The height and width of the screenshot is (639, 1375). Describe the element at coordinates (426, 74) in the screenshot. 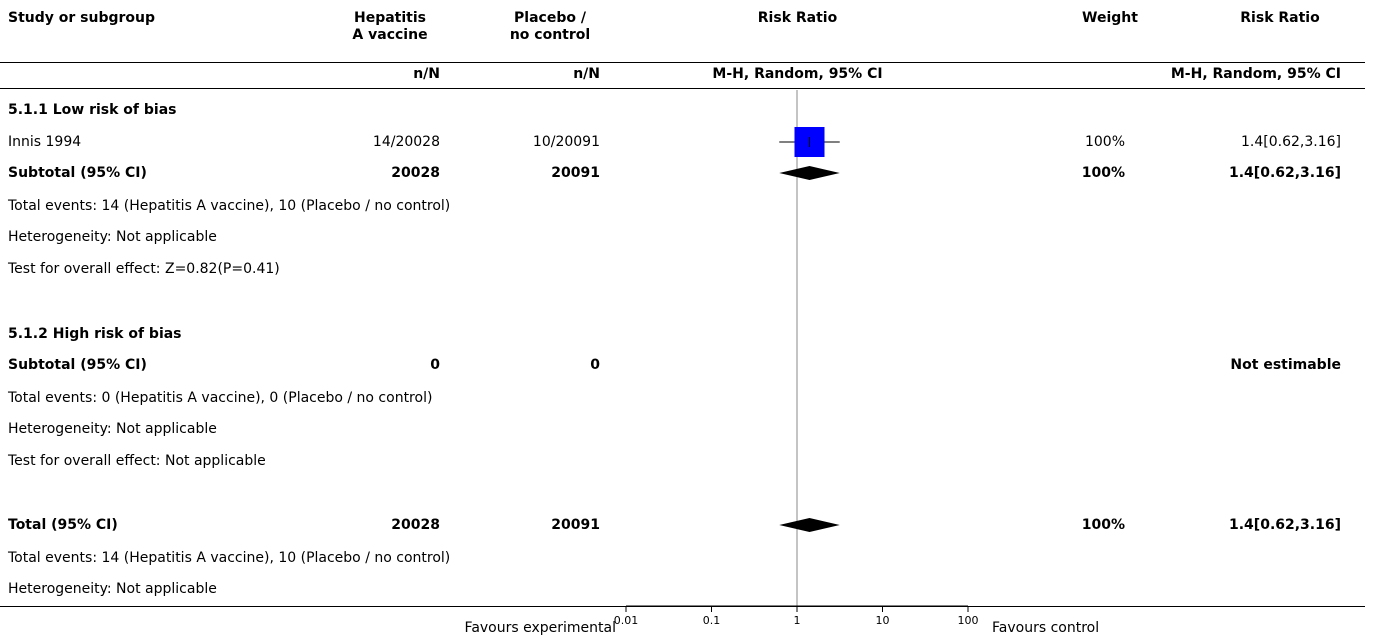

I see `header-exp-sub: n/N` at that location.